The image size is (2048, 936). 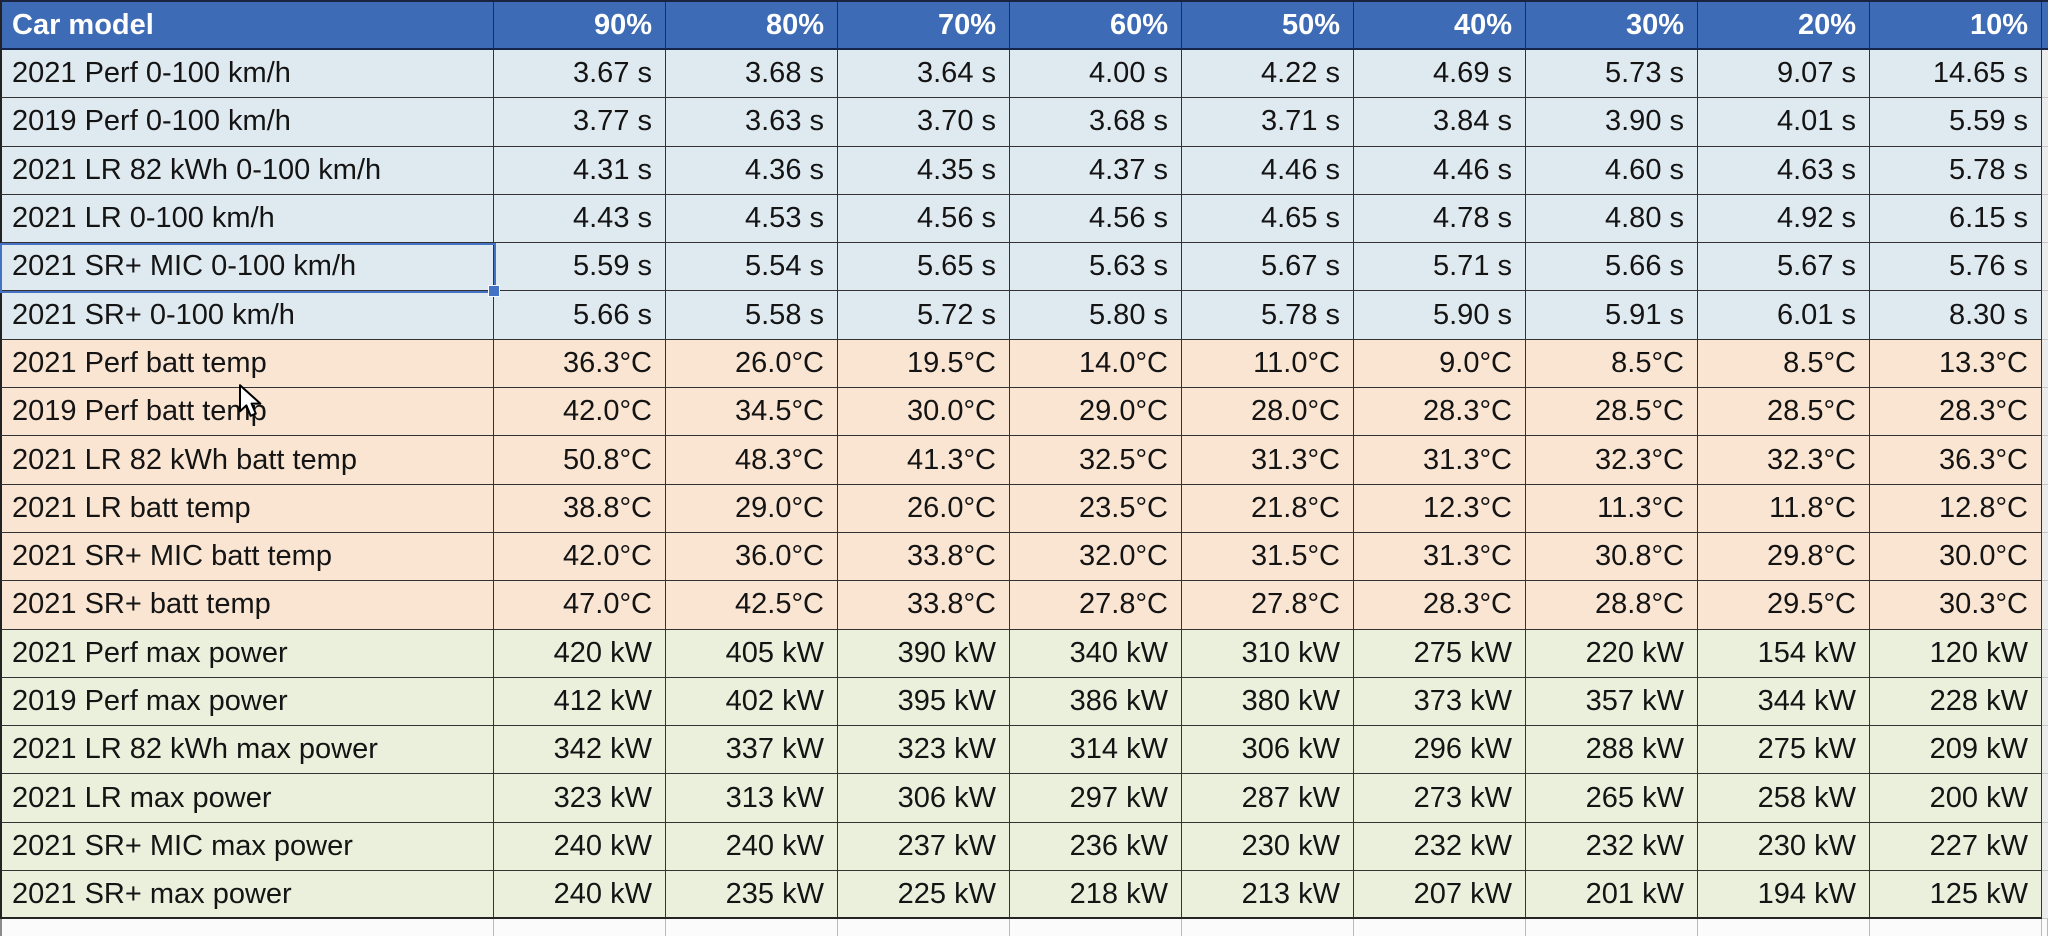 I want to click on value-cell: 4.80 s, so click(x=1612, y=219).